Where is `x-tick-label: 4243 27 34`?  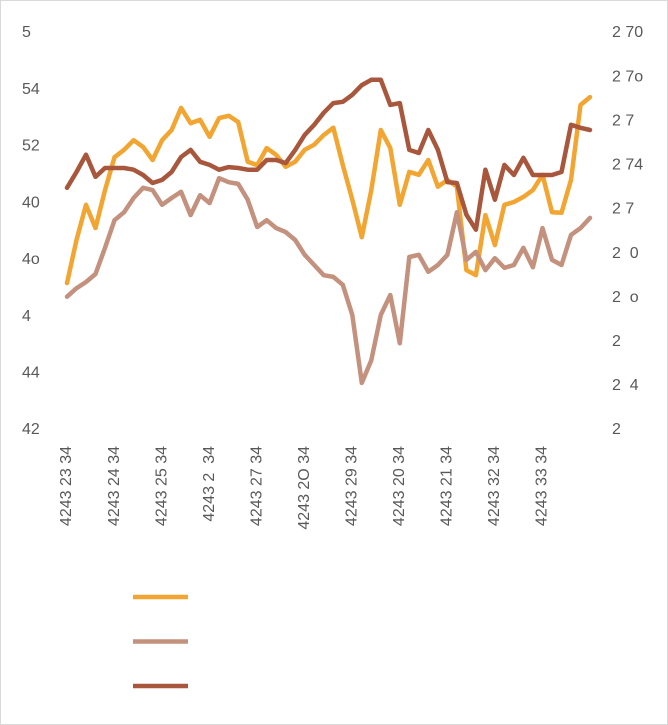
x-tick-label: 4243 27 34 is located at coordinates (256, 486).